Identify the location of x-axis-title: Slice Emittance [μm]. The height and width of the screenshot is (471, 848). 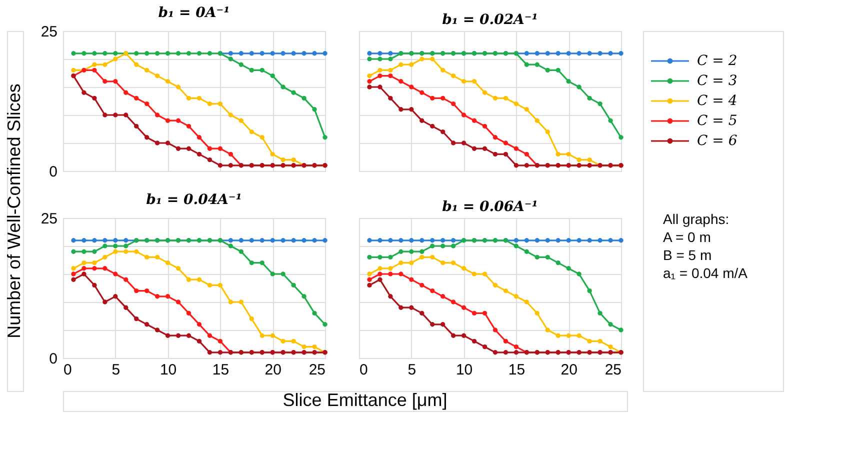
(365, 400).